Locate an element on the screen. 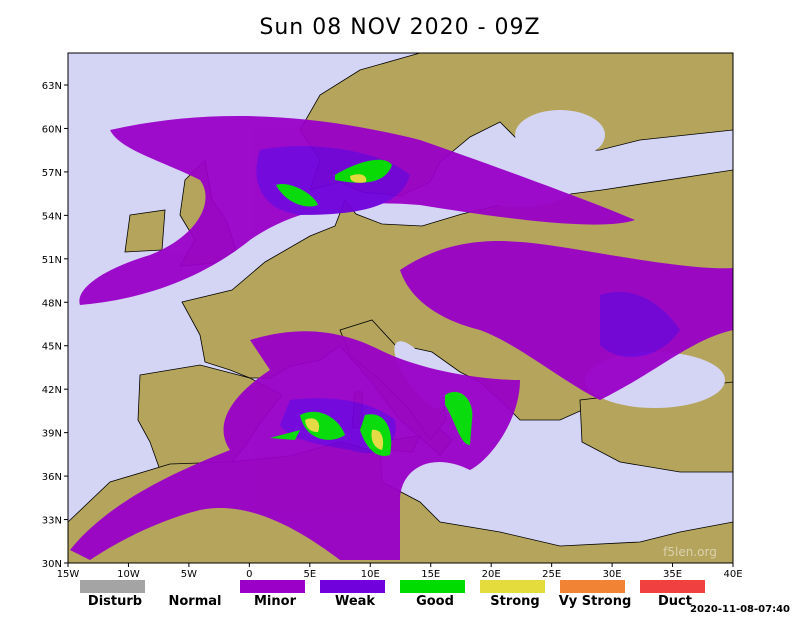  timestamp: 2020-11-08-07:40 is located at coordinates (740, 609).